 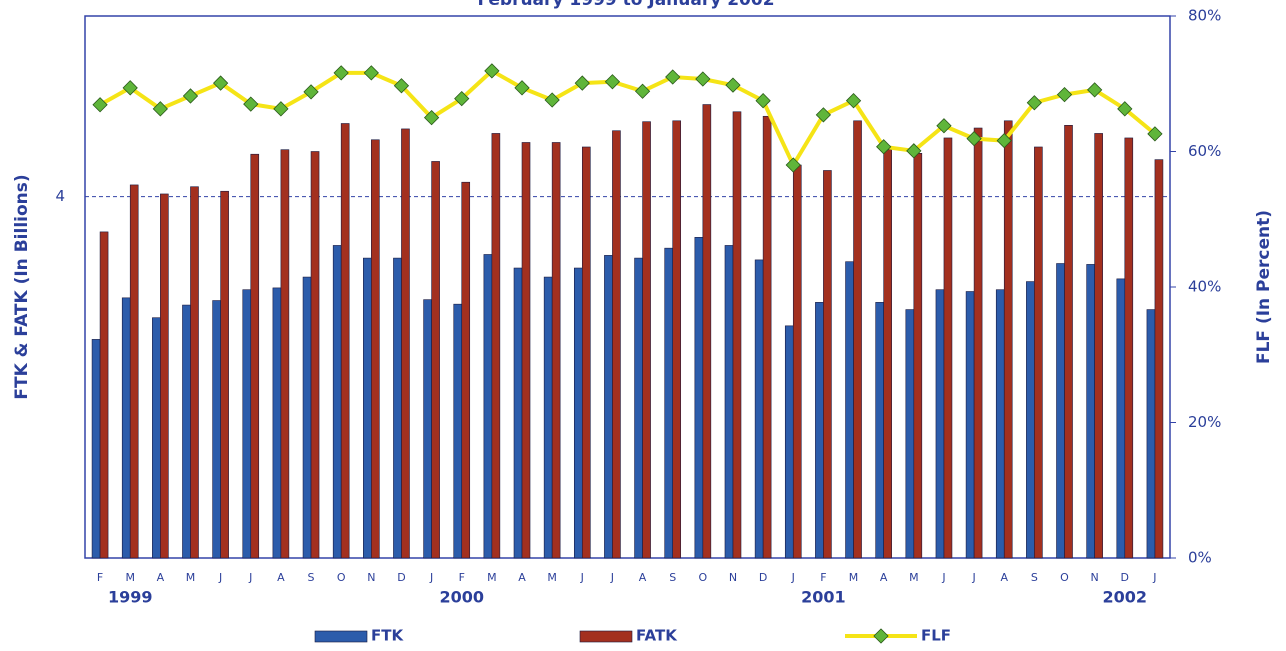 What do you see at coordinates (936, 636) in the screenshot?
I see `legend-label: FLF` at bounding box center [936, 636].